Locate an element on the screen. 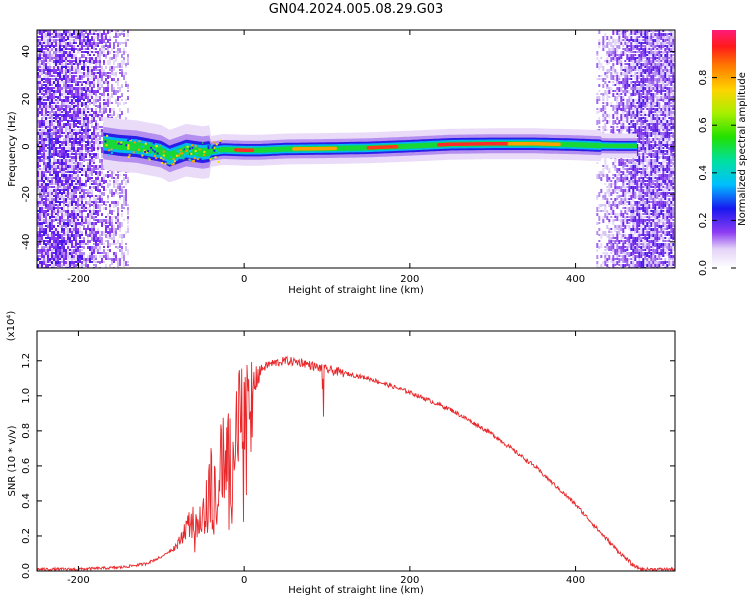  y-tick-label: -40 is located at coordinates (26, 242).